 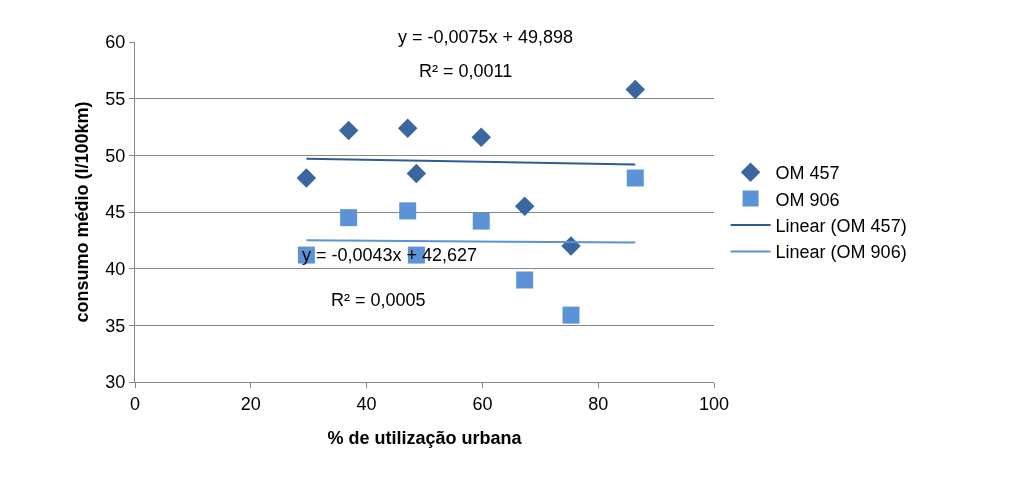 What do you see at coordinates (807, 173) in the screenshot?
I see `legend-label: OM 457` at bounding box center [807, 173].